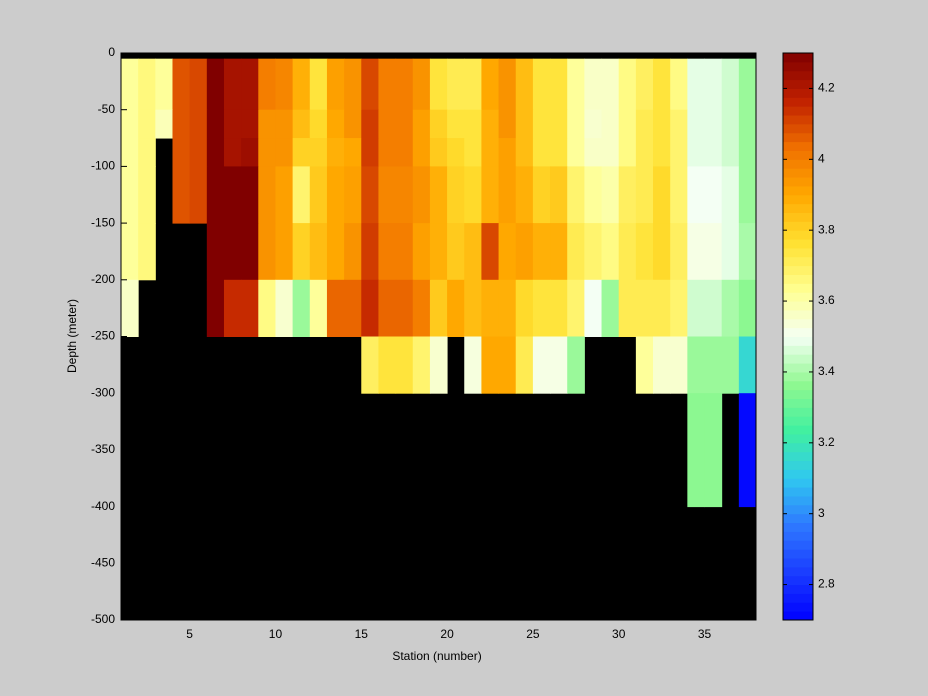  I want to click on x-tick-label: 5, so click(189, 634).